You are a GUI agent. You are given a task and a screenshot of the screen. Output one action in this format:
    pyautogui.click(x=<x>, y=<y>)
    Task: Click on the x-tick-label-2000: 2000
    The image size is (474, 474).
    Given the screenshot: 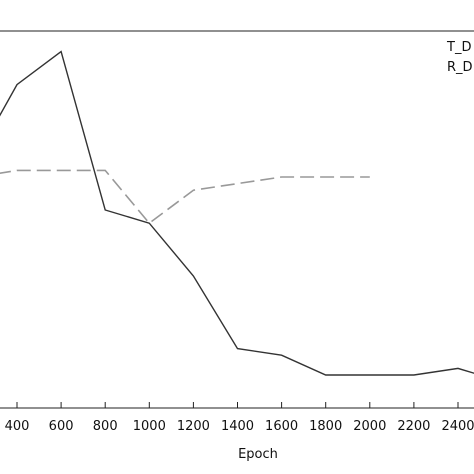 What is the action you would take?
    pyautogui.click(x=369, y=426)
    